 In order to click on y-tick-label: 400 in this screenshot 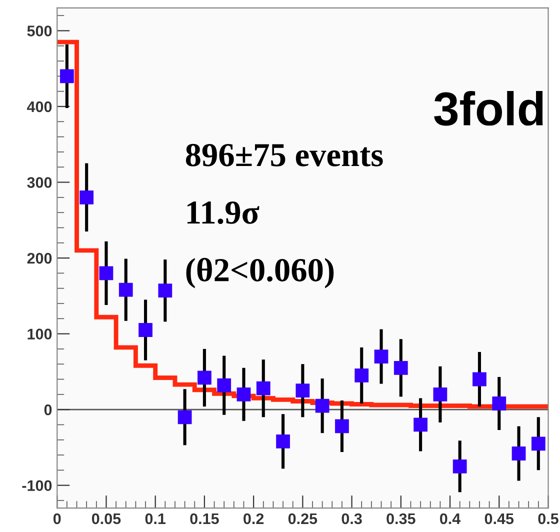, I will do `click(39, 106)`.